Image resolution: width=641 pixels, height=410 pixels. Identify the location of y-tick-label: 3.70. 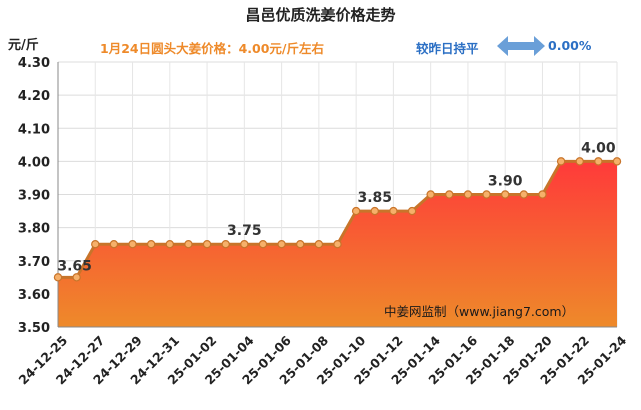
(34, 262).